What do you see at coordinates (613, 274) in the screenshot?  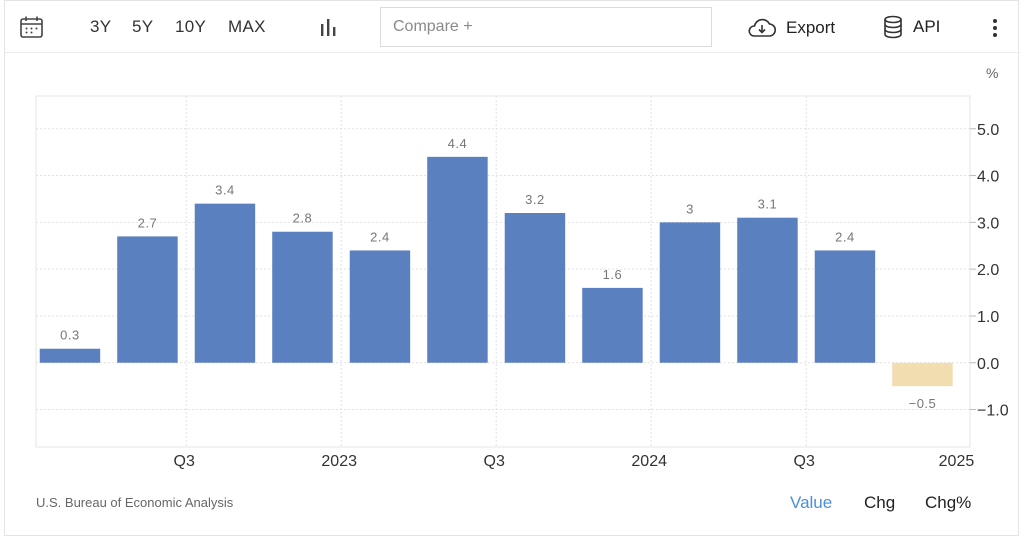 I see `data-label: 1.6` at bounding box center [613, 274].